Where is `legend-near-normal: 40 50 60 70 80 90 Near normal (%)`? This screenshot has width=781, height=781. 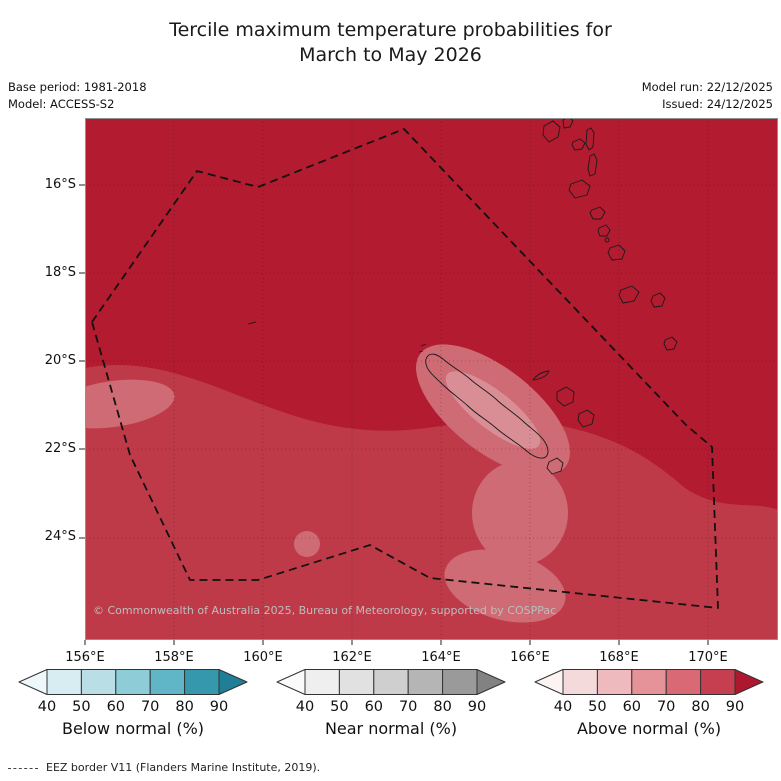 legend-near-normal: 40 50 60 70 80 90 Near normal (%) is located at coordinates (391, 703).